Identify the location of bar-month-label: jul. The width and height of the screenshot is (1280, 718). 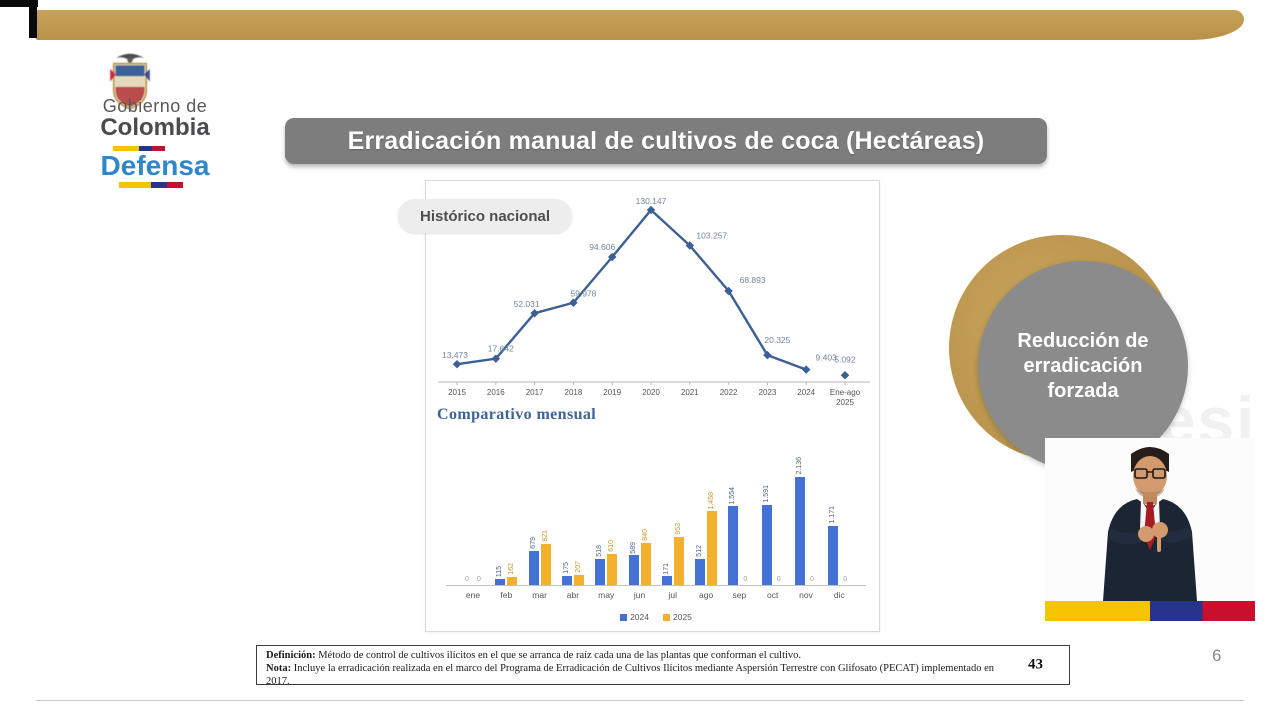
(673, 595).